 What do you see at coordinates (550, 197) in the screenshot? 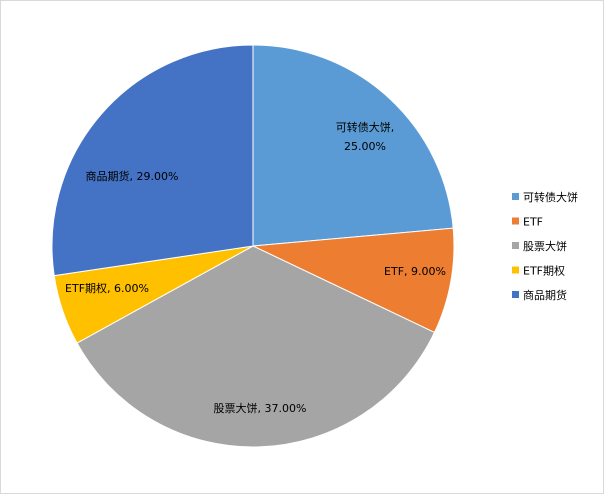
I see `legend-label: 可转债大饼` at bounding box center [550, 197].